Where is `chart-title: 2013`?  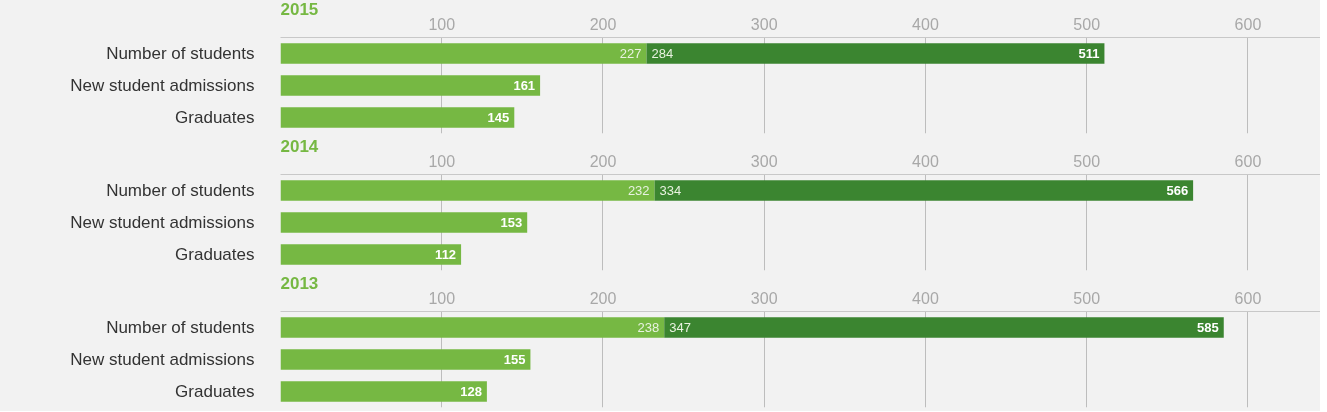
chart-title: 2013 is located at coordinates (299, 283).